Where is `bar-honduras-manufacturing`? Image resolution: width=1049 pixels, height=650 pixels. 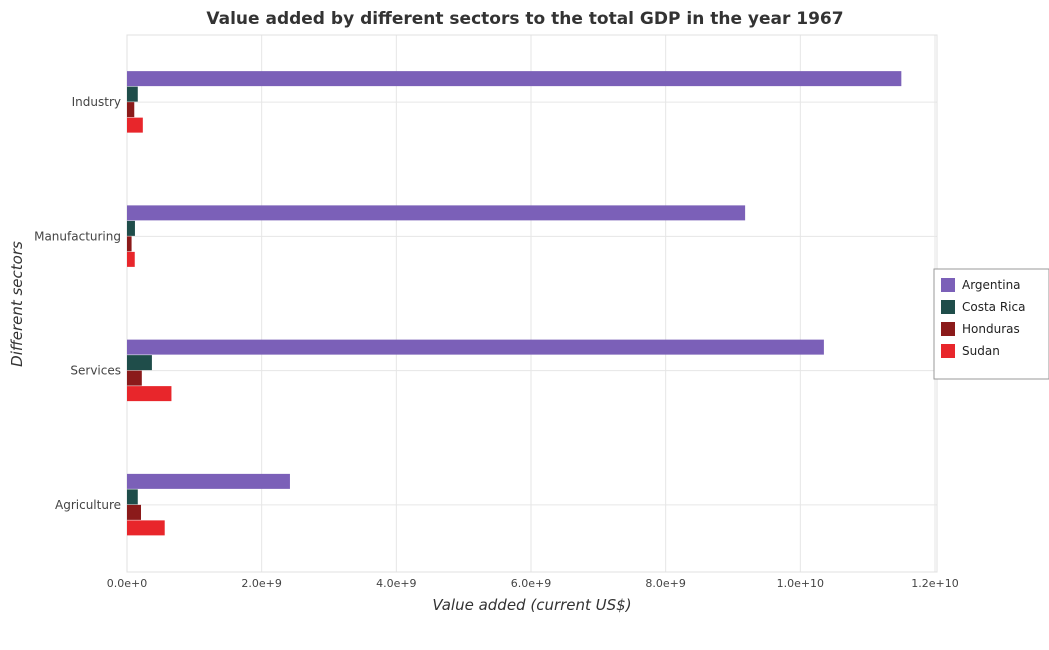 bar-honduras-manufacturing is located at coordinates (129, 244).